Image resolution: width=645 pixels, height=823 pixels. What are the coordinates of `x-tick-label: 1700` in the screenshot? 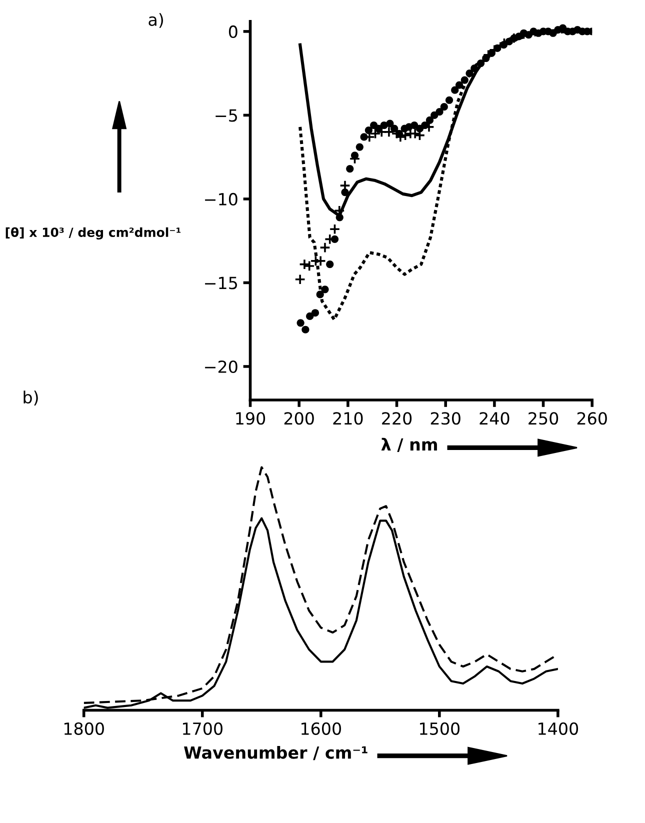 It's located at (202, 728).